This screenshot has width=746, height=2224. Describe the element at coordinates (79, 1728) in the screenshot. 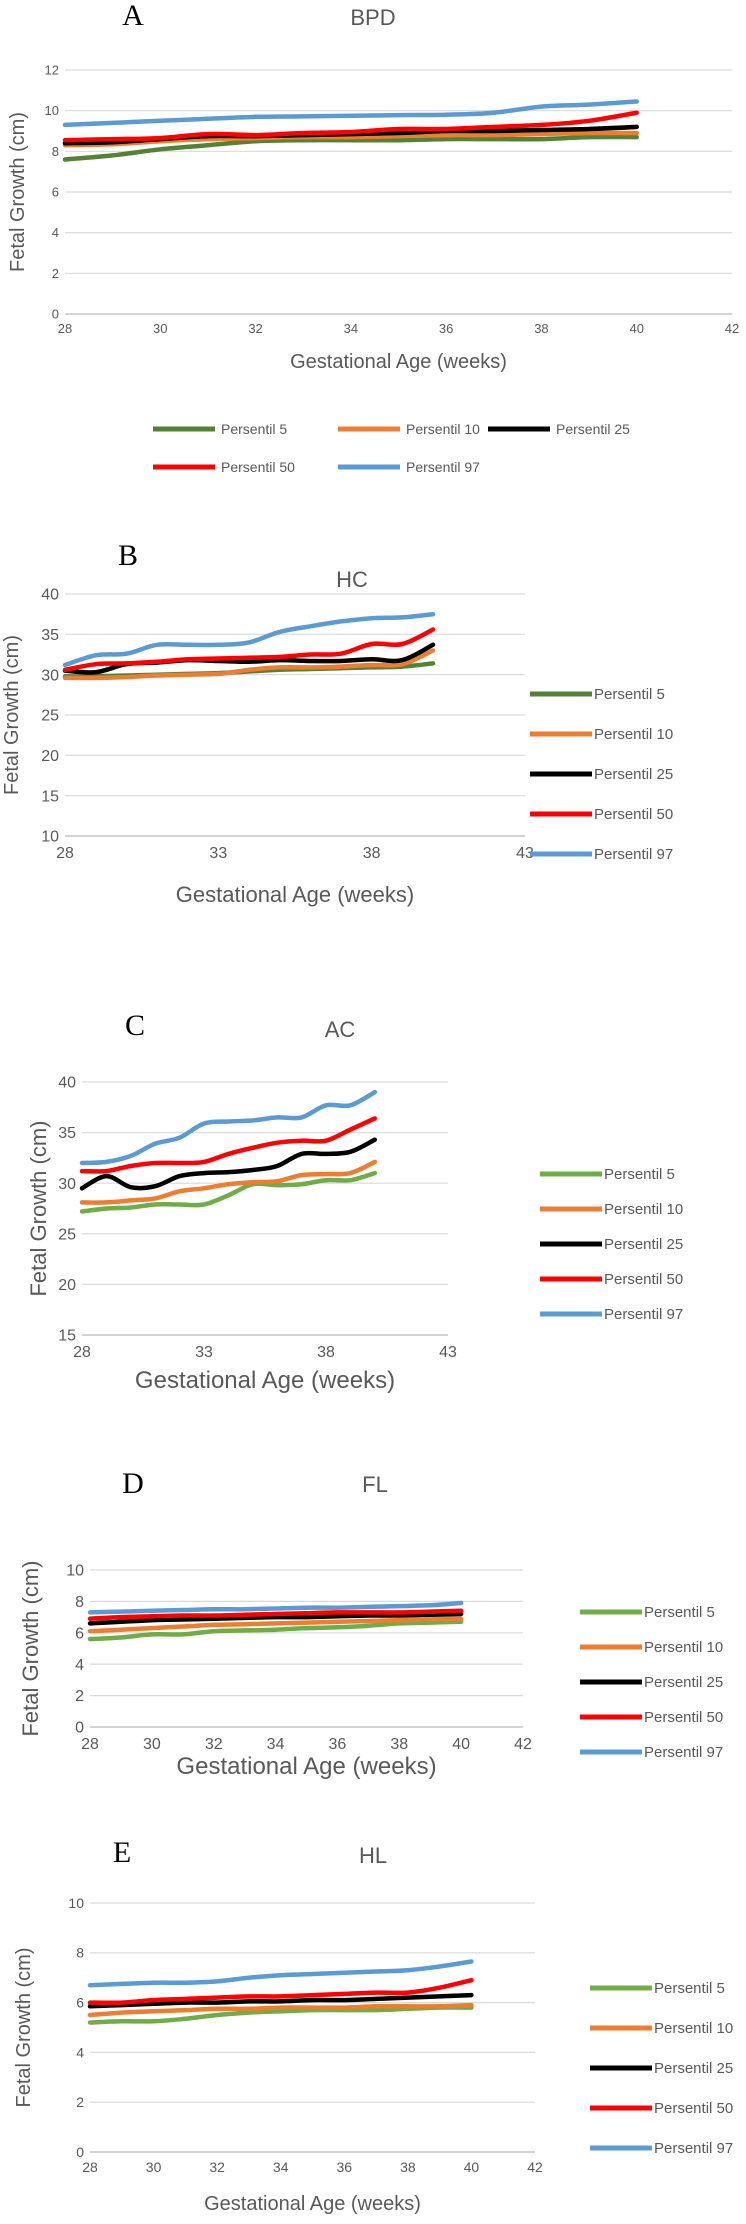

I see `y-tick-label: 0` at that location.